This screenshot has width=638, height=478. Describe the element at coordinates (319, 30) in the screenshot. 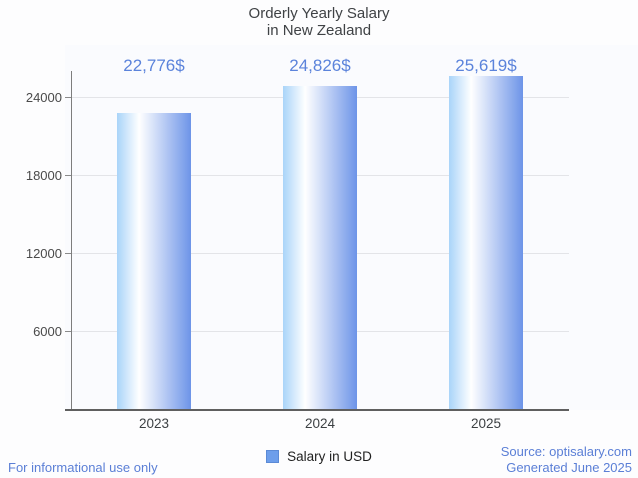

I see `chart-title-line2: in New Zealand` at that location.